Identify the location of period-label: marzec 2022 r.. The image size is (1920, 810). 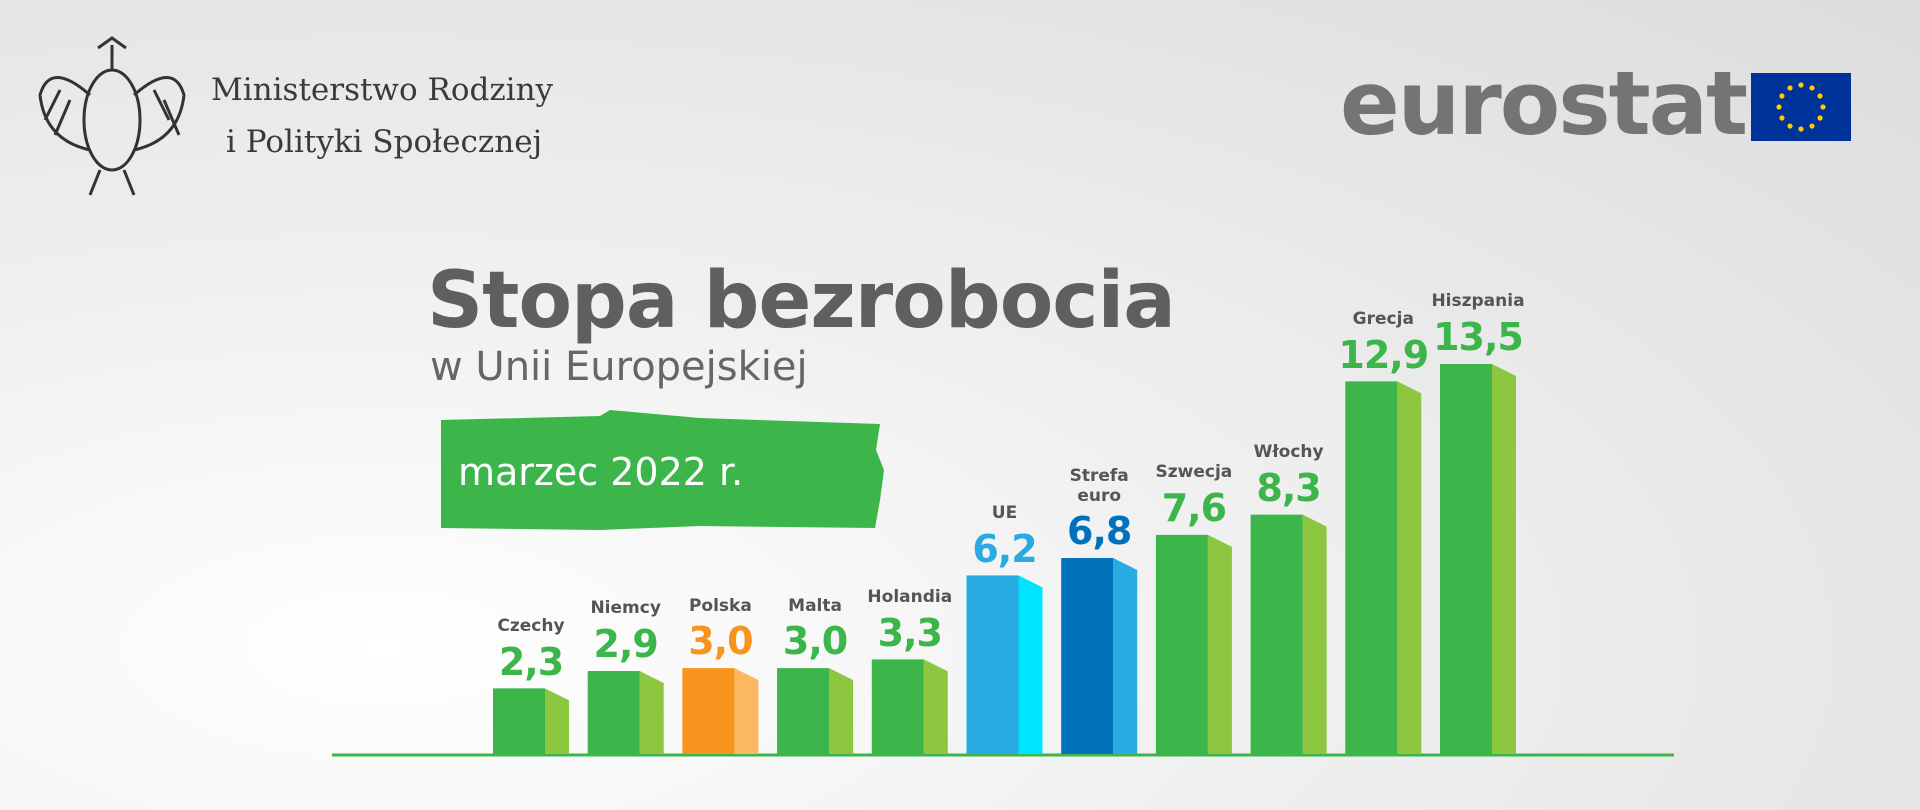
(601, 472).